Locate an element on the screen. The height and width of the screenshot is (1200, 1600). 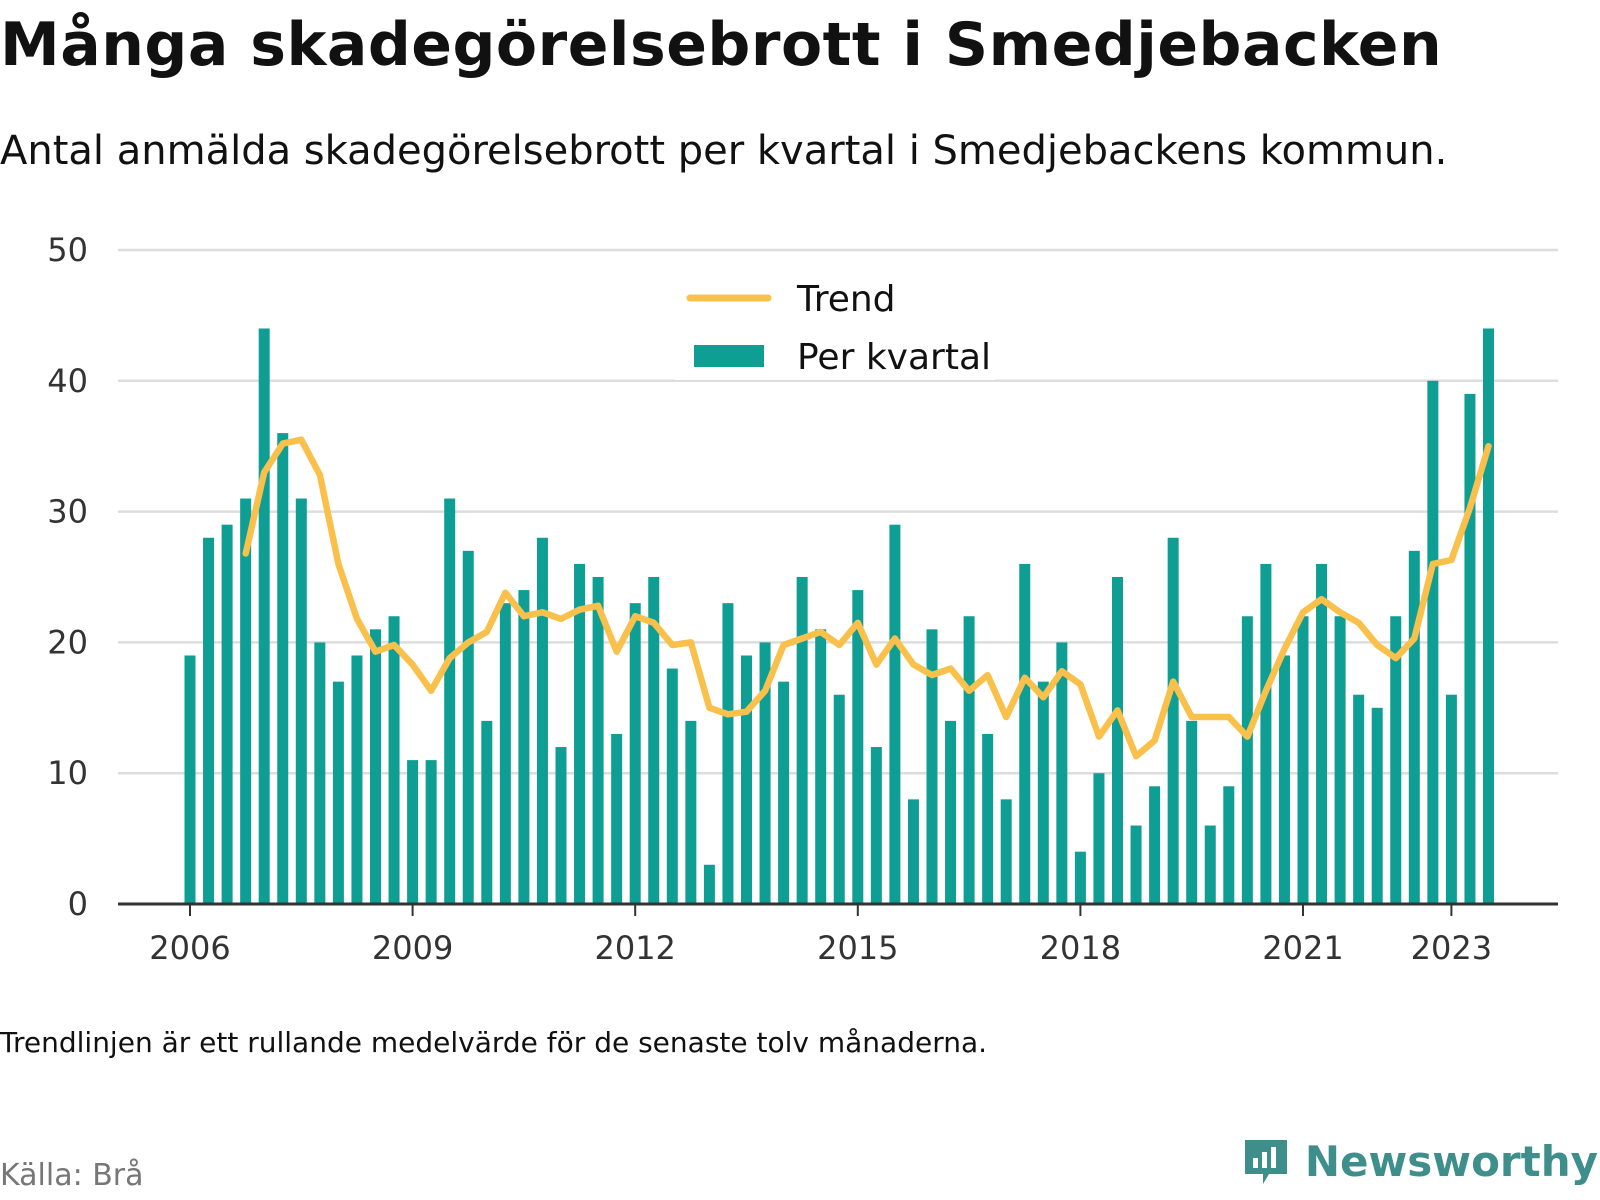
y-tick-label: 30 is located at coordinates (67, 512).